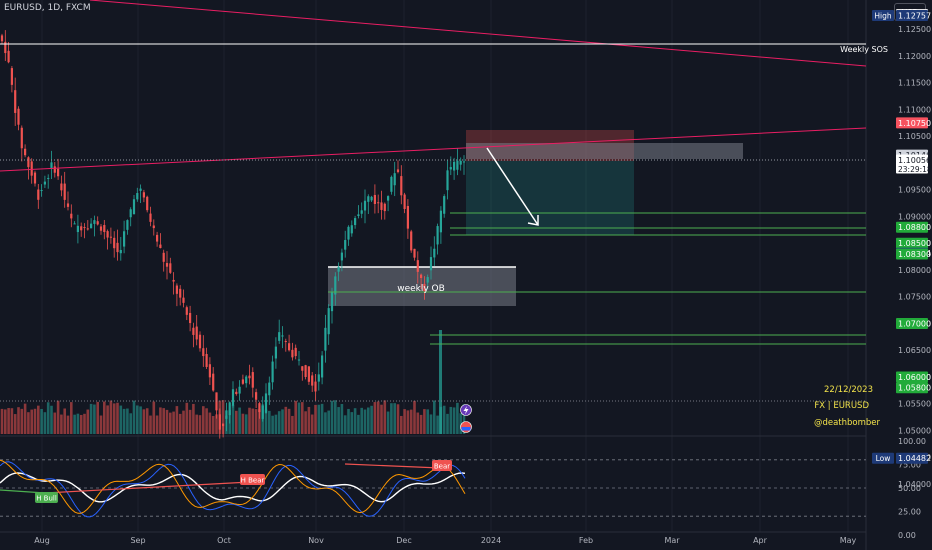 The image size is (932, 550). I want to click on osc-tick-label: 100.00, so click(912, 441).